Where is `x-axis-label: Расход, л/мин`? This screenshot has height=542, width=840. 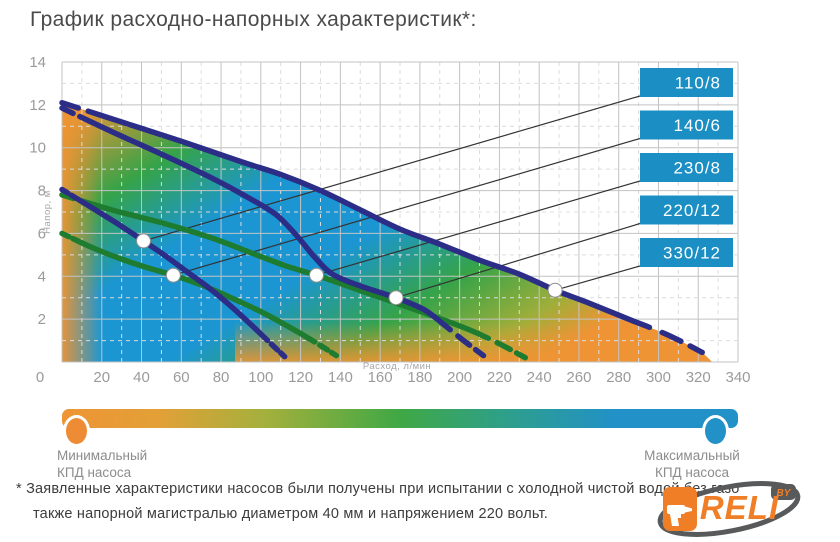
x-axis-label: Расход, л/мин is located at coordinates (397, 366).